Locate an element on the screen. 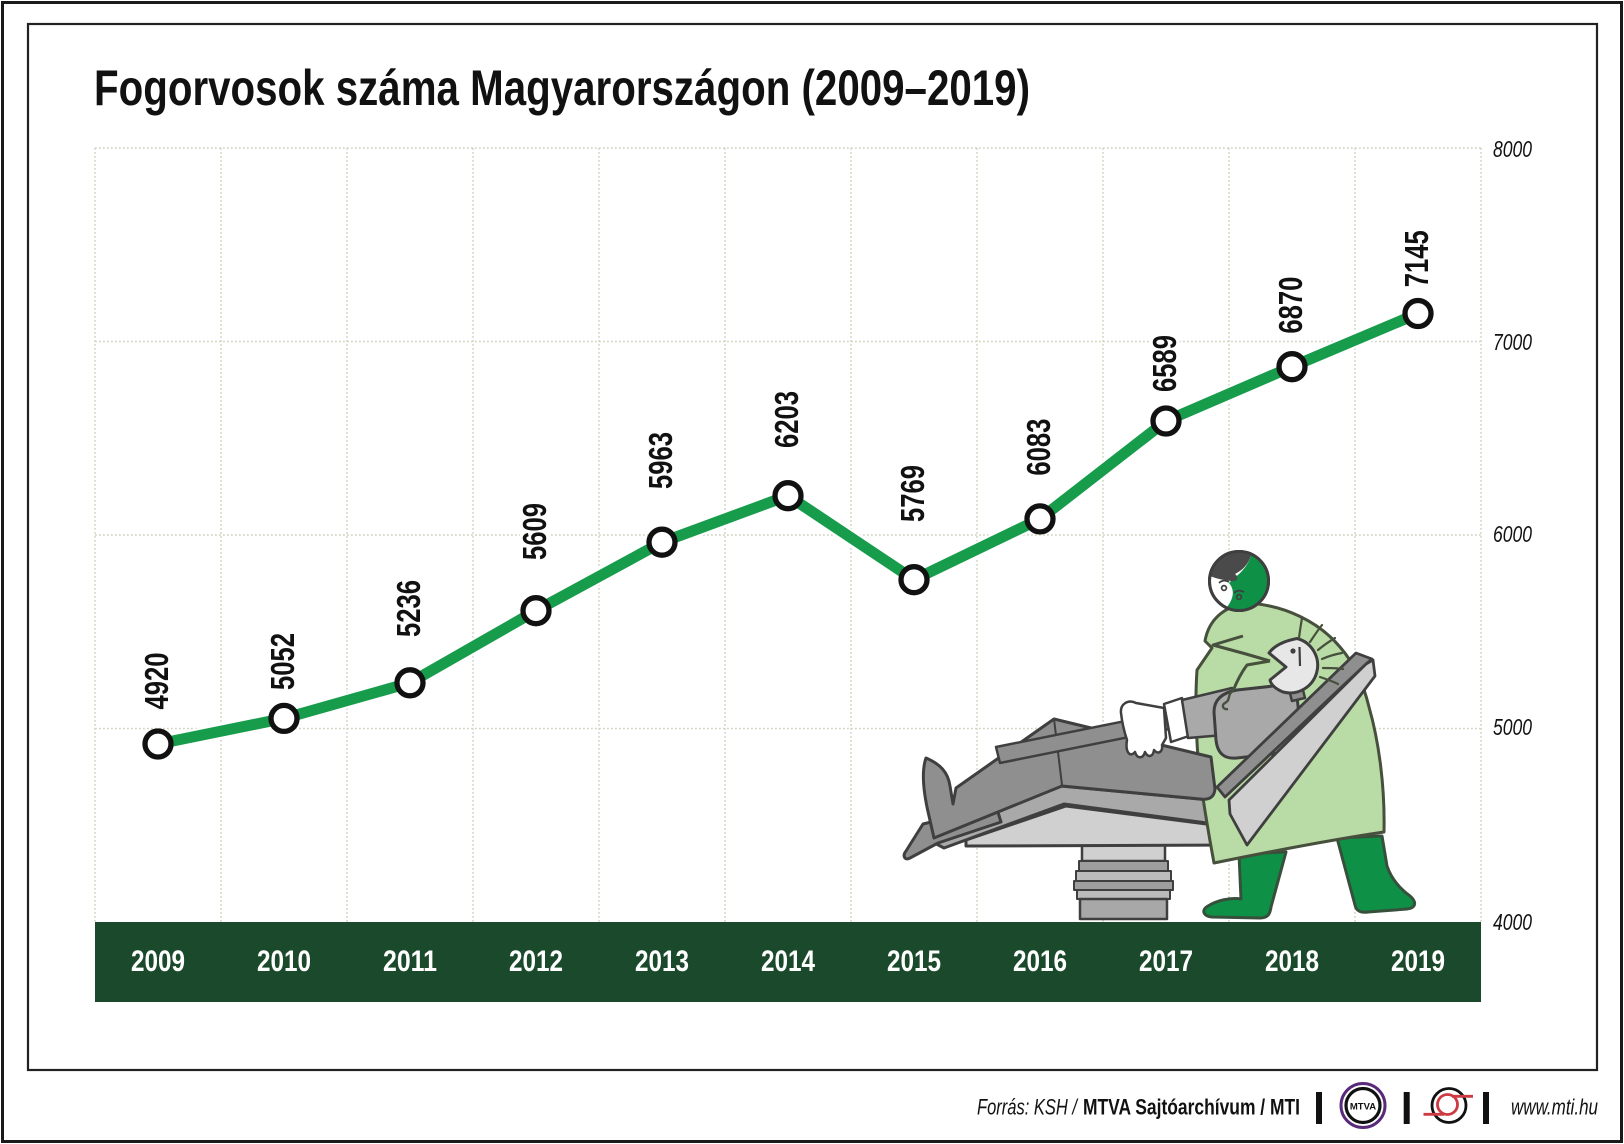 The width and height of the screenshot is (1624, 1144). svg-text: 7000 is located at coordinates (1512, 342).